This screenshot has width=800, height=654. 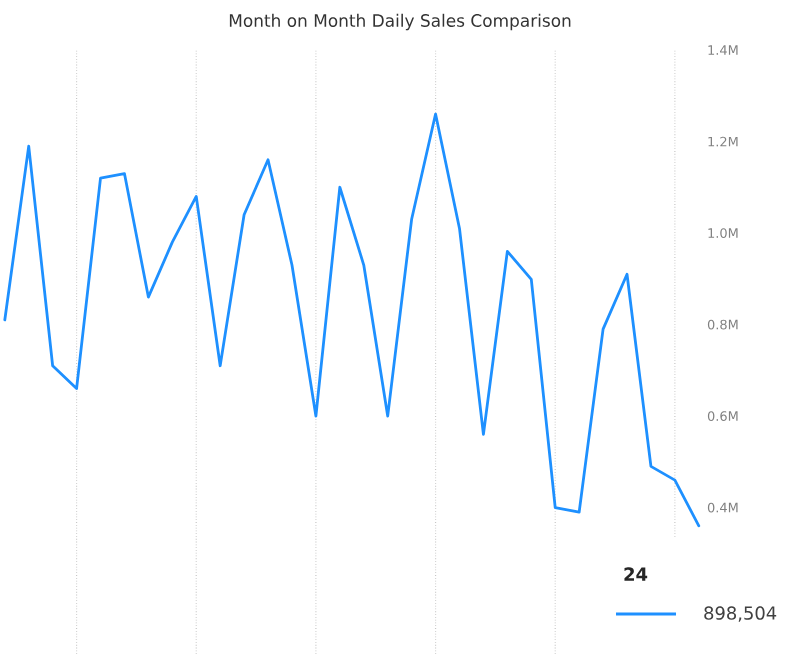 I want to click on annotation: 898,504, so click(x=740, y=614).